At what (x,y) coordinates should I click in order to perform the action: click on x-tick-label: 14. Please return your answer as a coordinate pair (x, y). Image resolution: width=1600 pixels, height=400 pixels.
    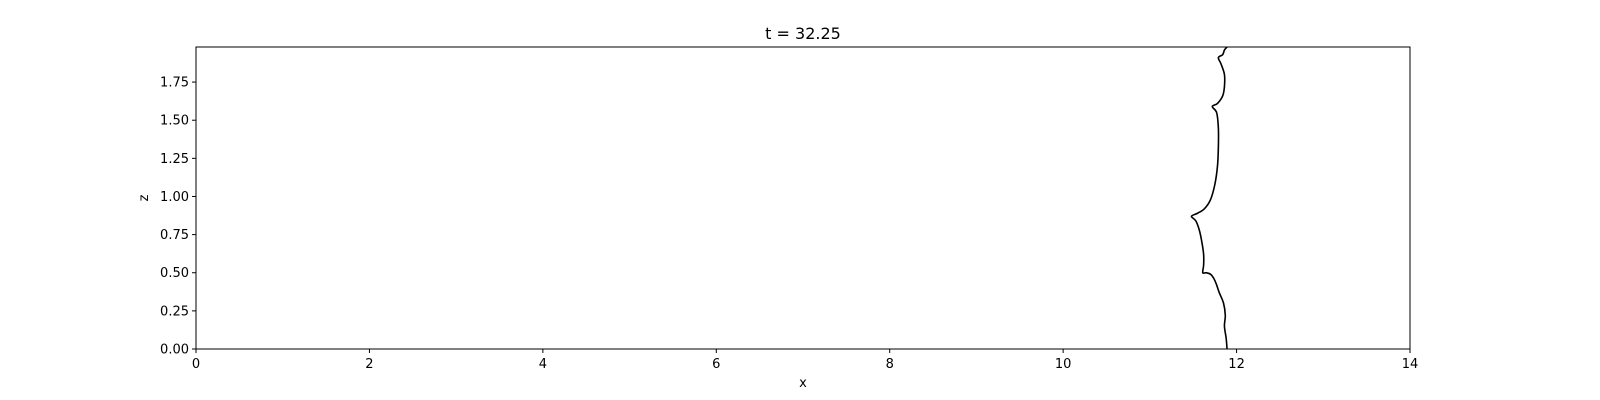
    Looking at the image, I should click on (1410, 364).